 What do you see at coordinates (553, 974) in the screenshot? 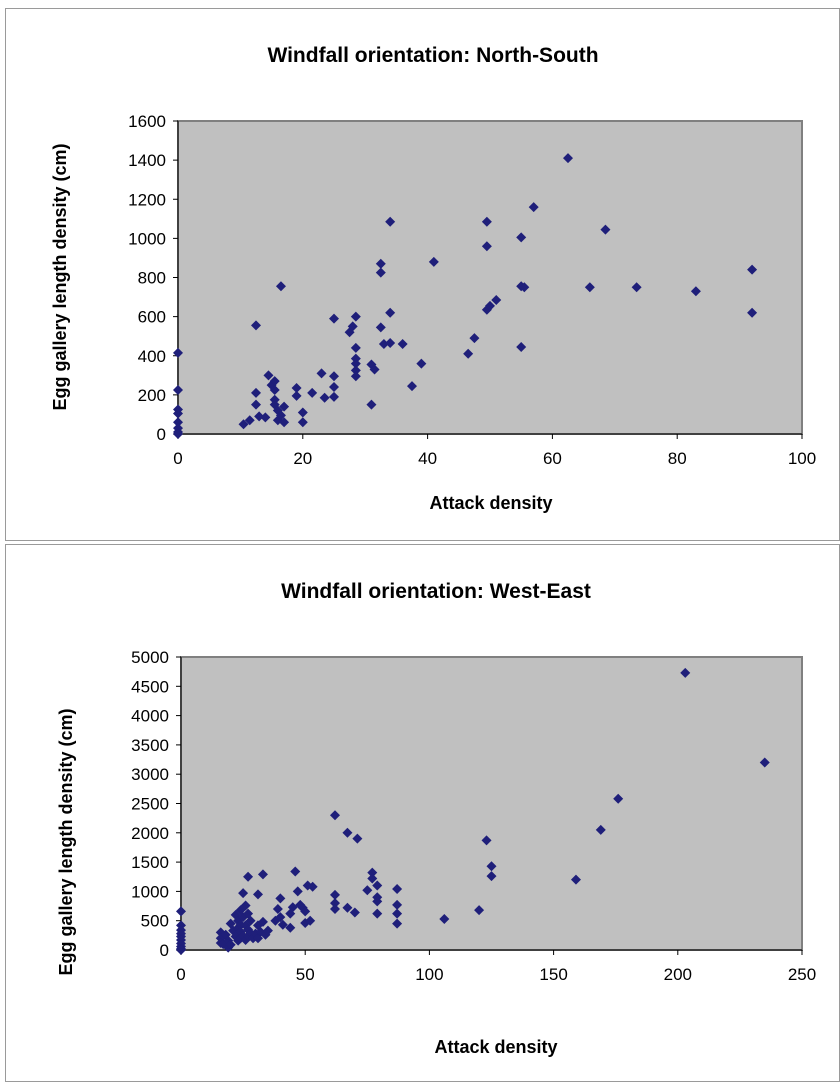
I see `x-tick-label: 150` at bounding box center [553, 974].